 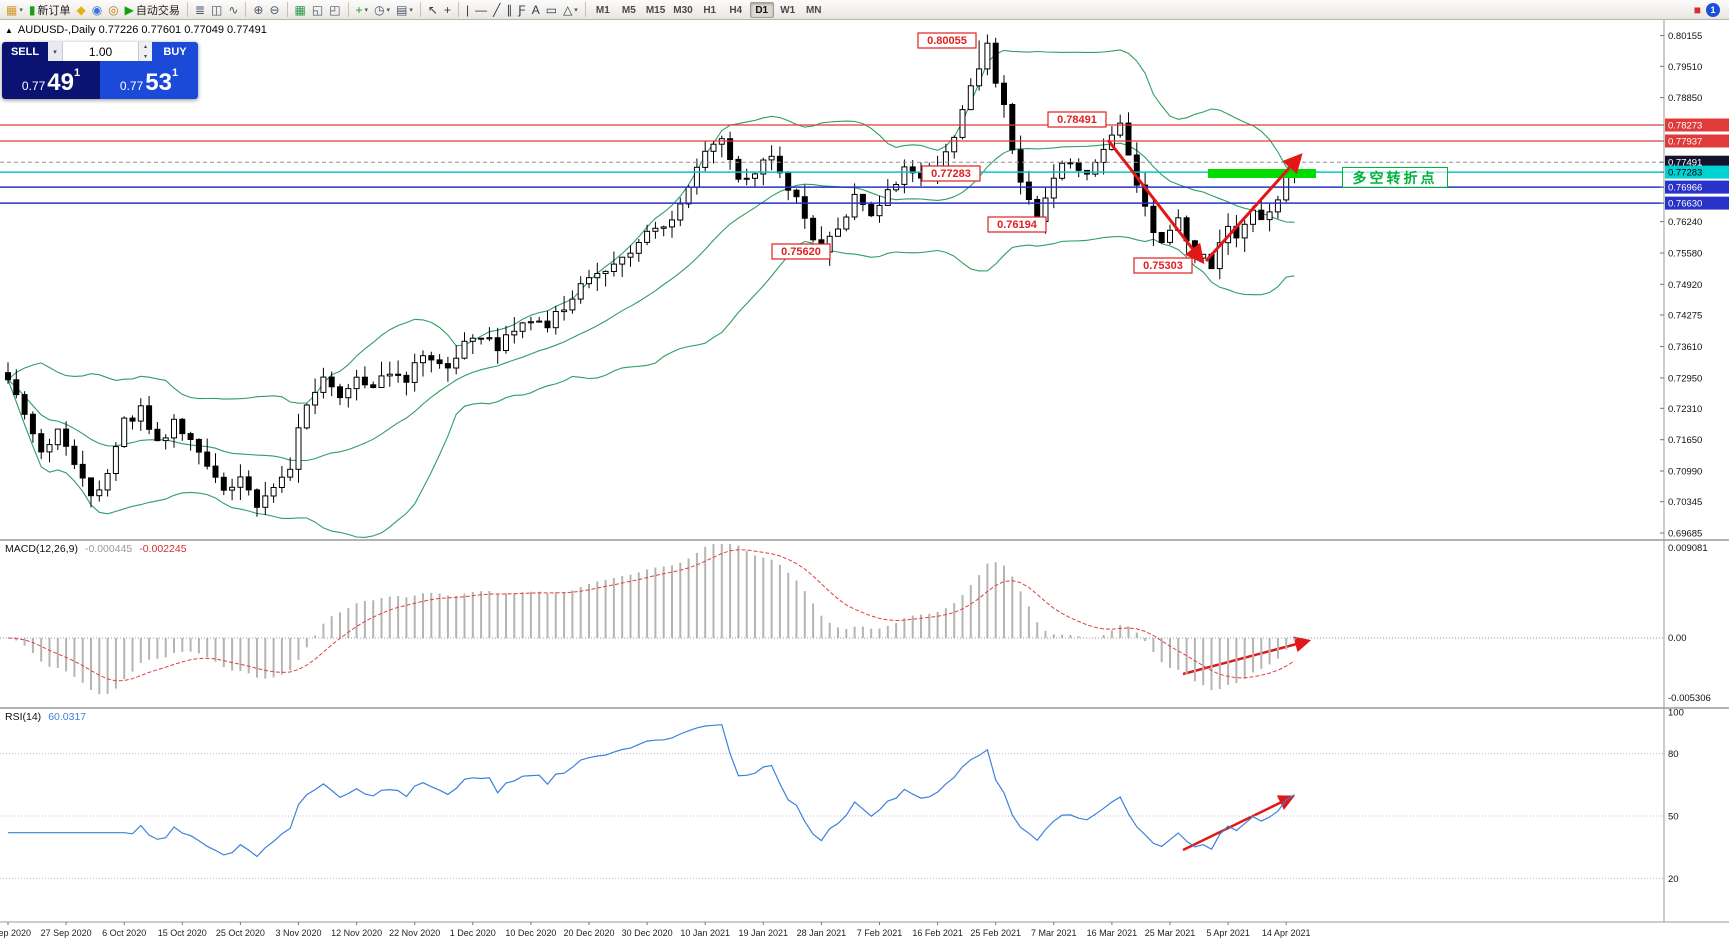 What do you see at coordinates (9, 30) in the screenshot?
I see `collapse-one-click-icon: ▲` at bounding box center [9, 30].